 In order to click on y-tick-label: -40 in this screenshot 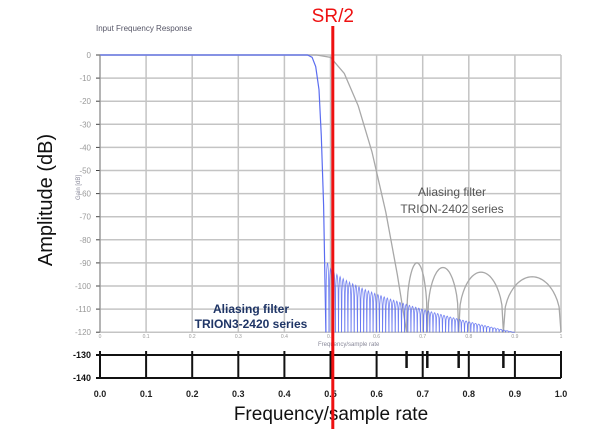, I will do `click(85, 147)`.